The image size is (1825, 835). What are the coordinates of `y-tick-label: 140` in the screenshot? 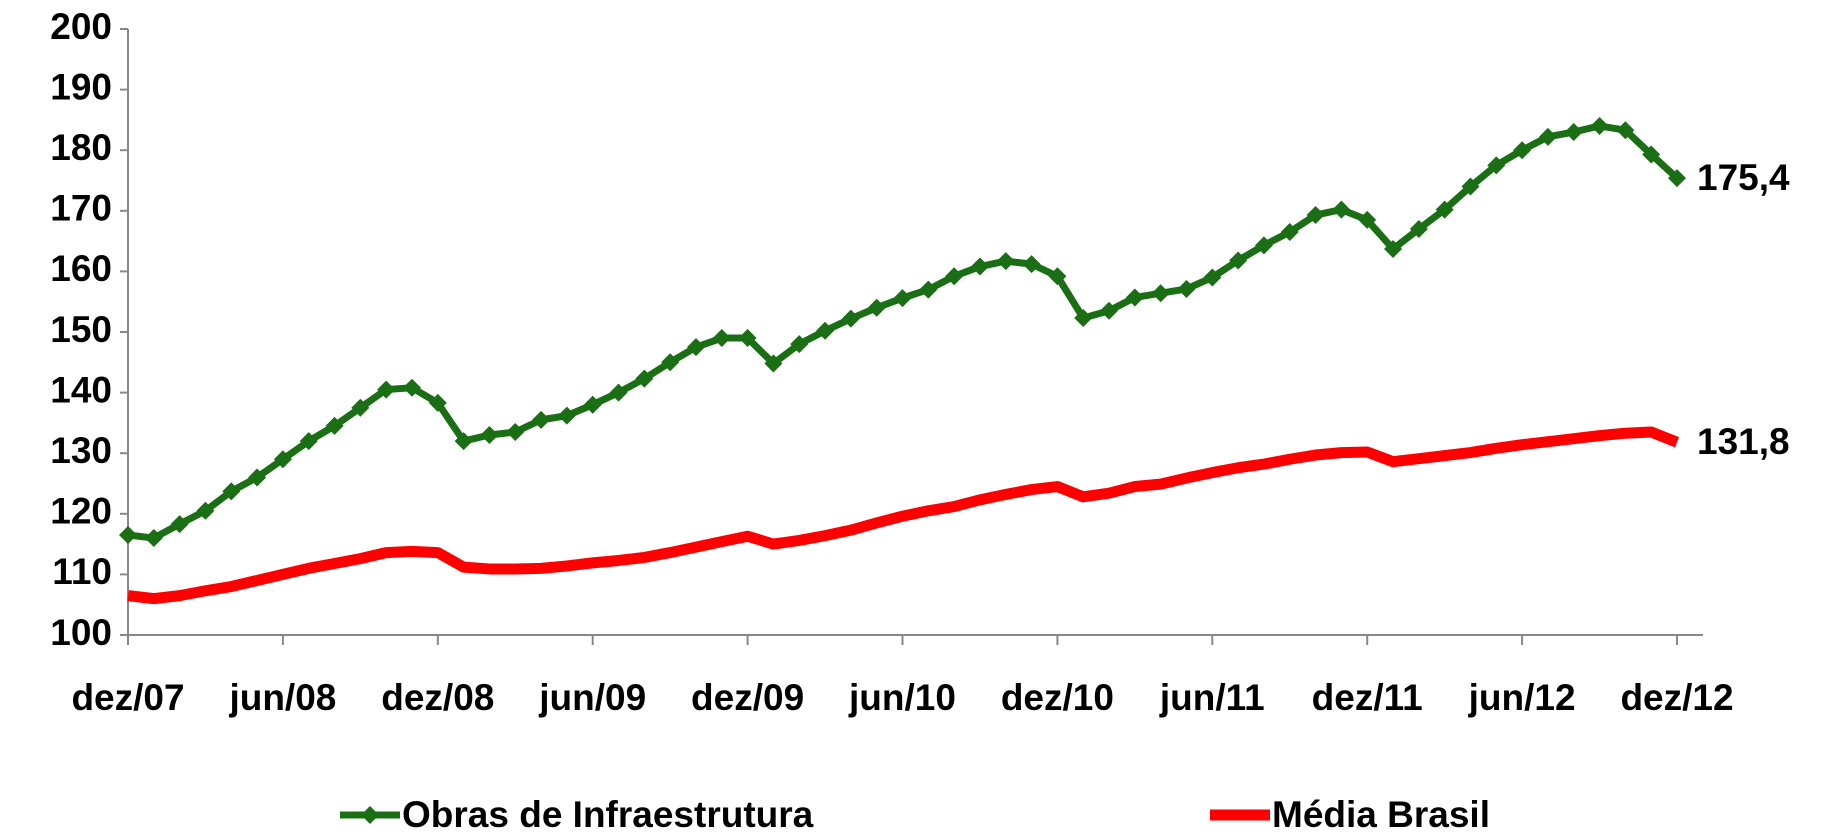 It's located at (81, 389).